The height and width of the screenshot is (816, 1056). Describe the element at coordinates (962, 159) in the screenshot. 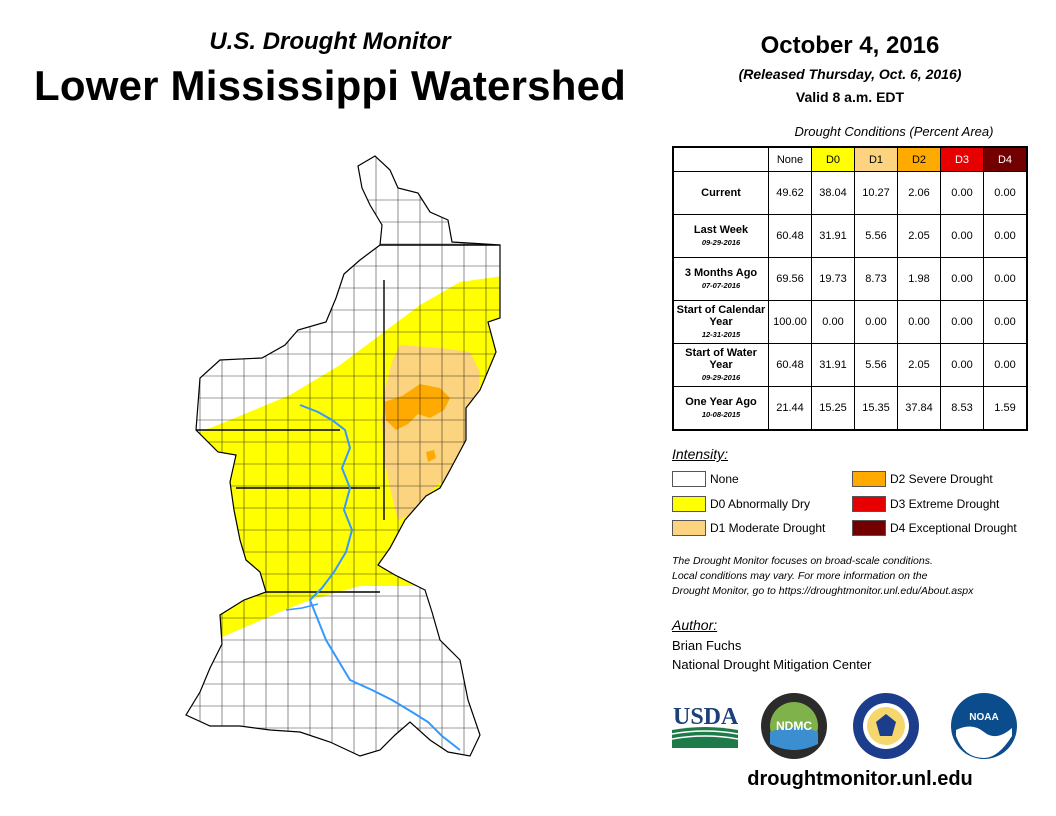

I see `column-header-d3: D3` at that location.